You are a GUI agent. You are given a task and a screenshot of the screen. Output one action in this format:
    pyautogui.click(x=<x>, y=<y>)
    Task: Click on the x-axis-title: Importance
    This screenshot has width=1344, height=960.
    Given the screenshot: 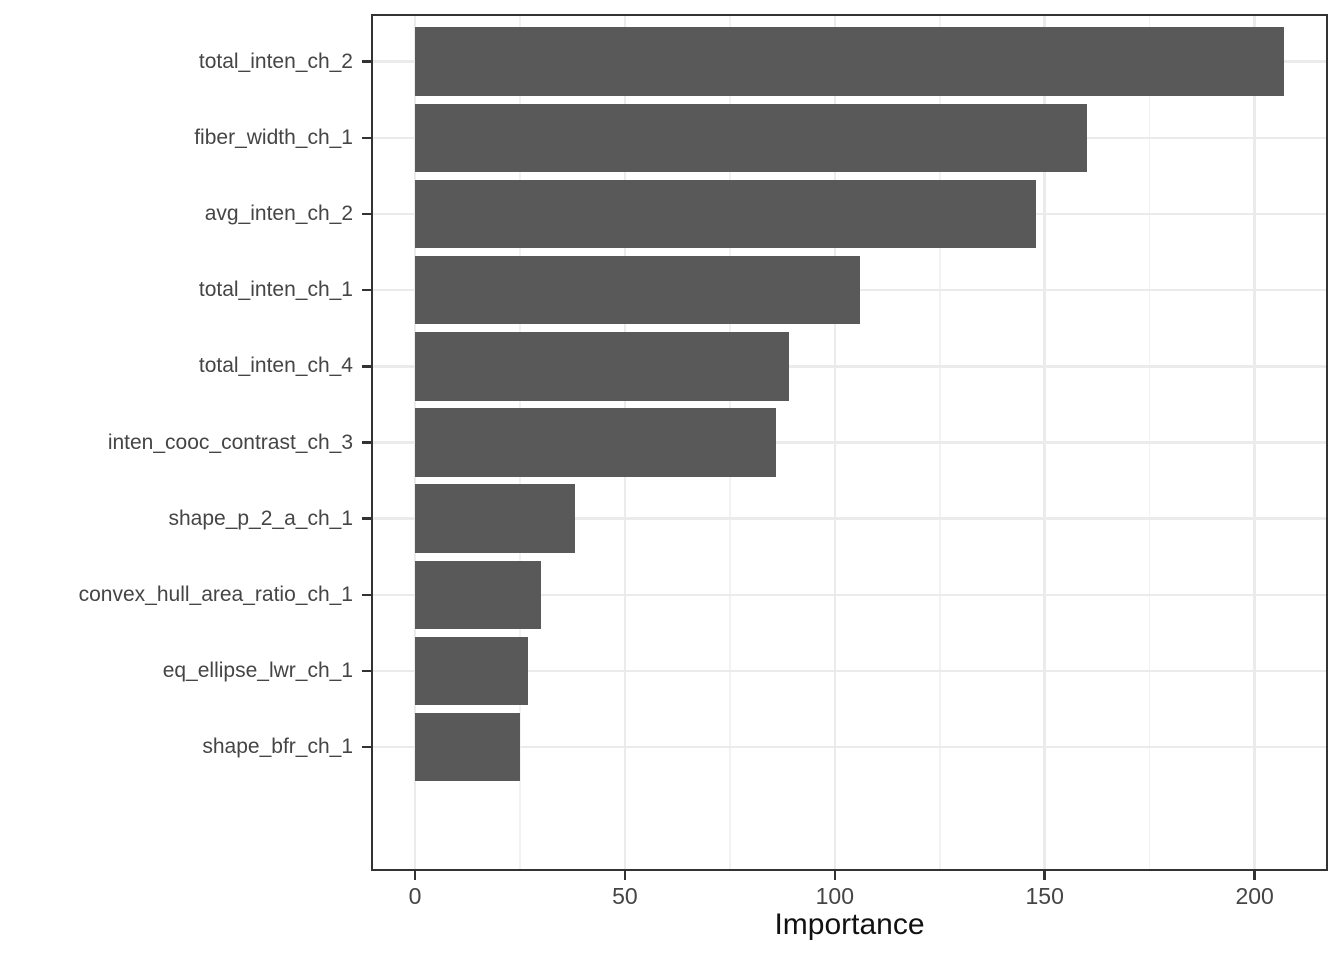 What is the action you would take?
    pyautogui.click(x=849, y=924)
    